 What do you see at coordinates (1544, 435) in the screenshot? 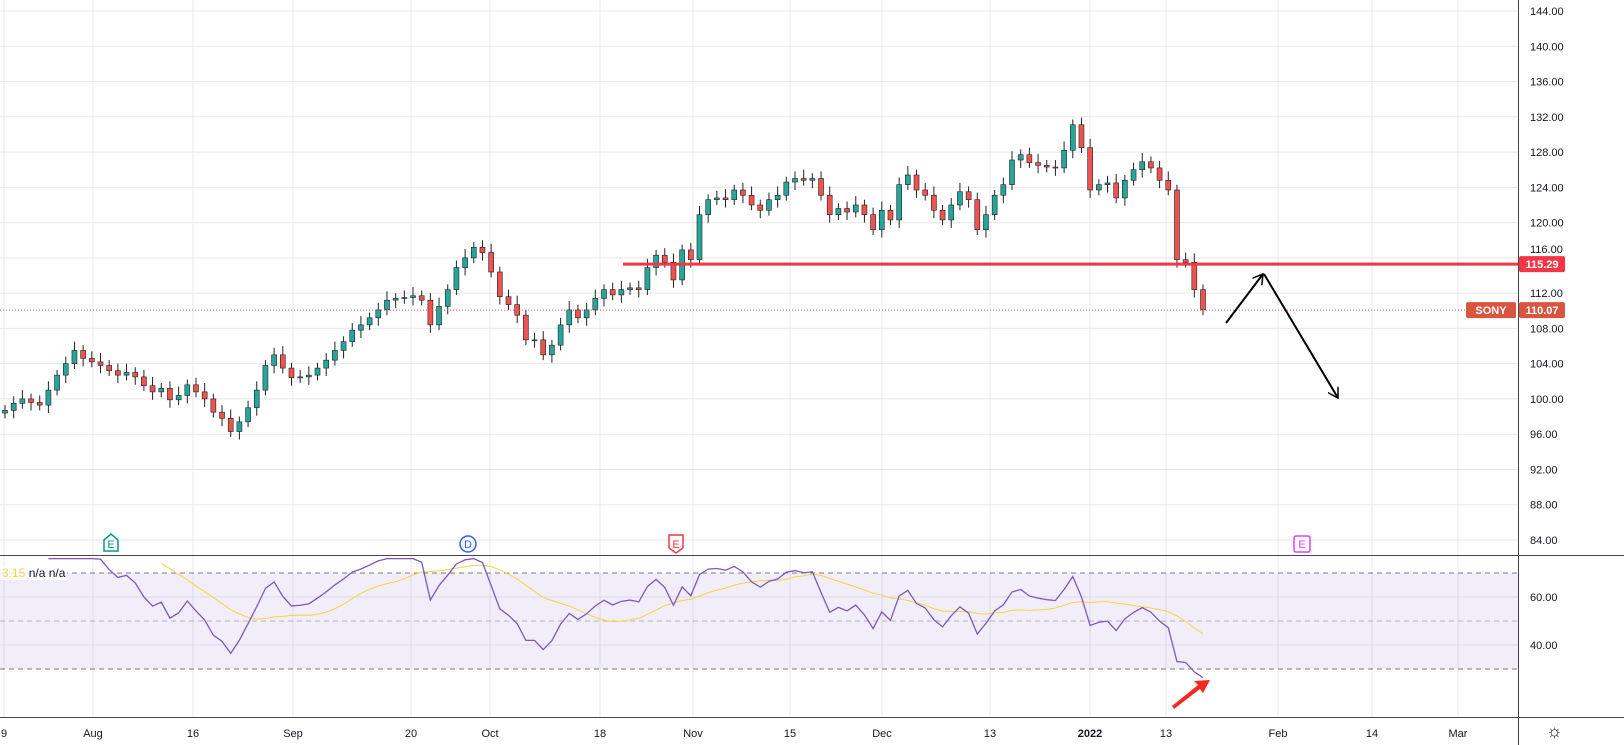
I see `price-tick-label: 96.00` at bounding box center [1544, 435].